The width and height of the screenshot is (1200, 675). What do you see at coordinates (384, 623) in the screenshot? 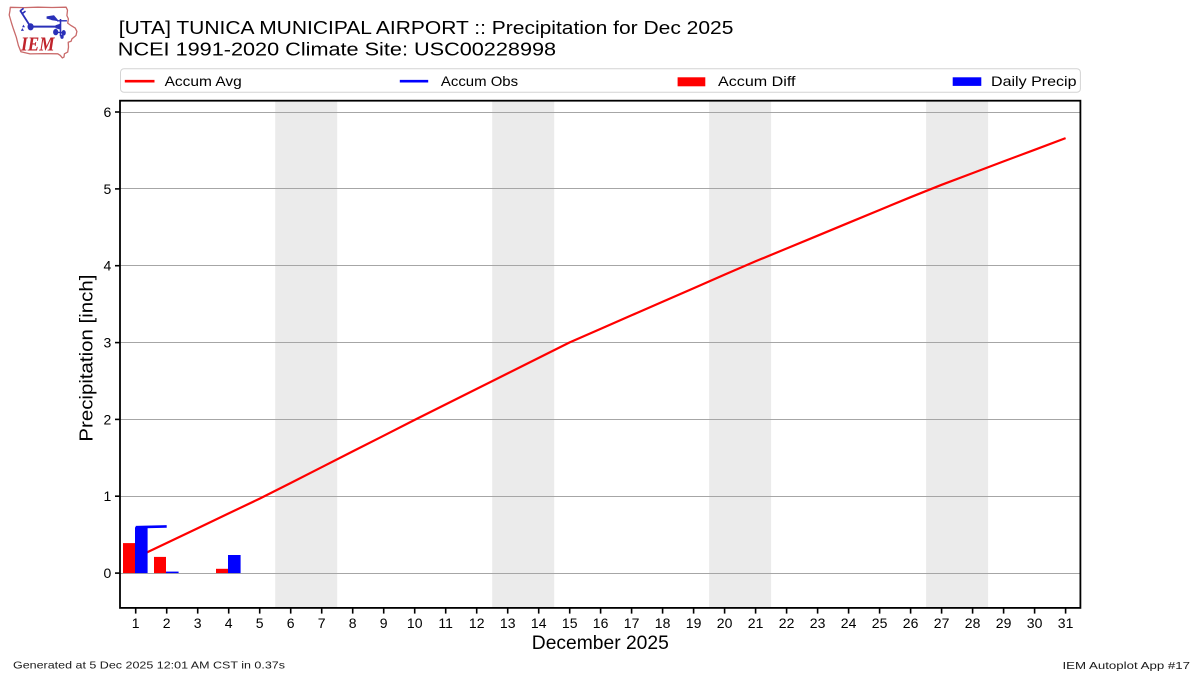
I see `svg-text: 9` at bounding box center [384, 623].